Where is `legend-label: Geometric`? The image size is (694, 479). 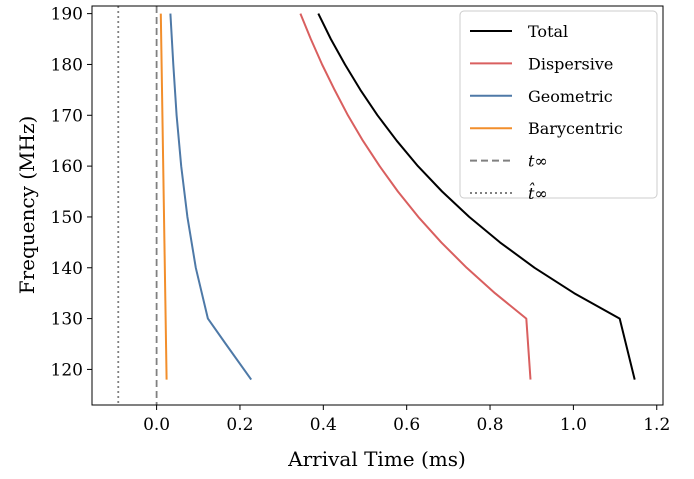
legend-label: Geometric is located at coordinates (570, 96).